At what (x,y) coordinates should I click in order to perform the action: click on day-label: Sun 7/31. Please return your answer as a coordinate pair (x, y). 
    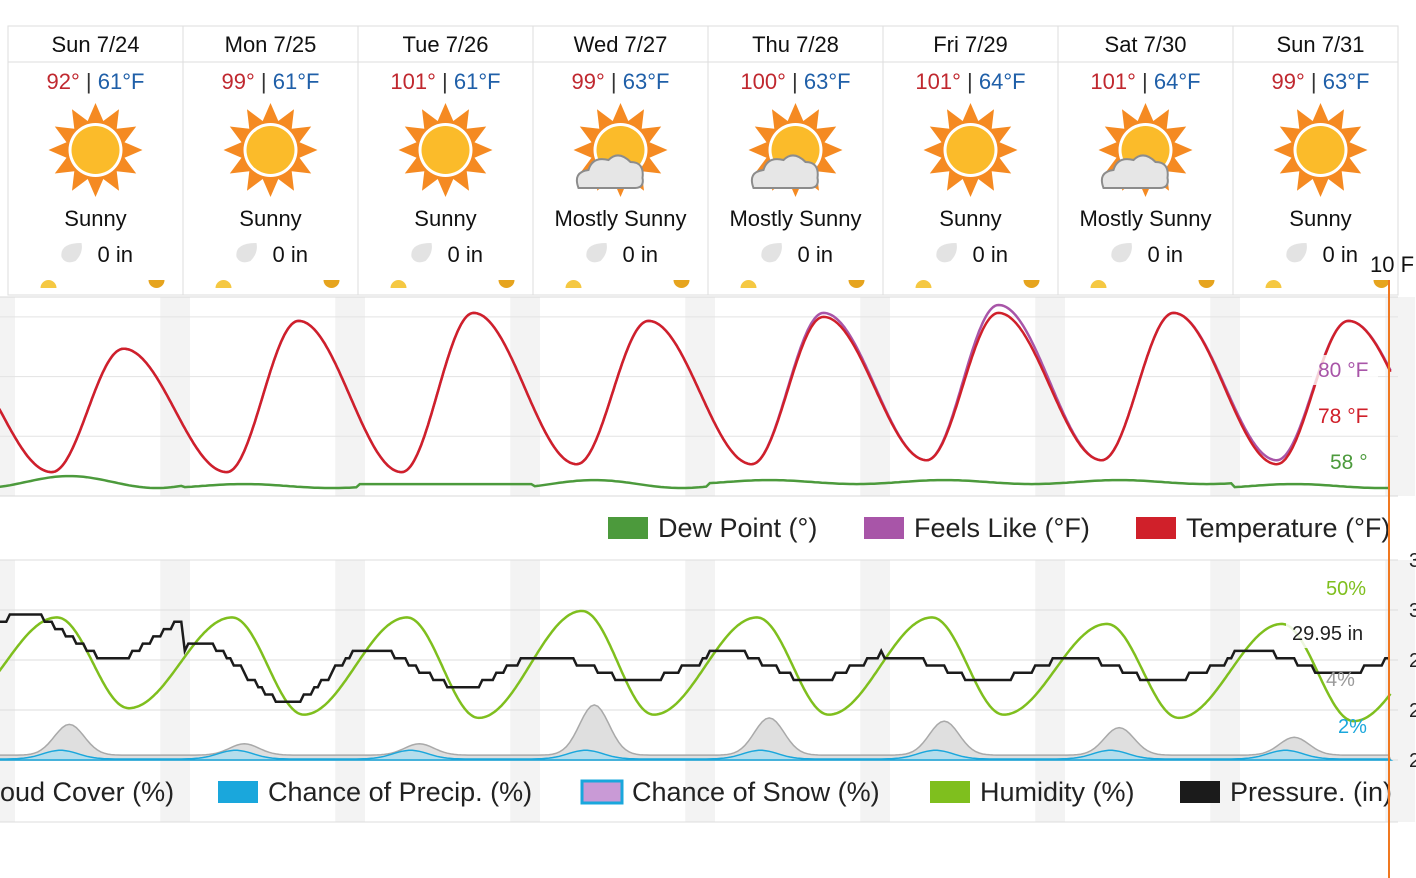
    Looking at the image, I should click on (1320, 44).